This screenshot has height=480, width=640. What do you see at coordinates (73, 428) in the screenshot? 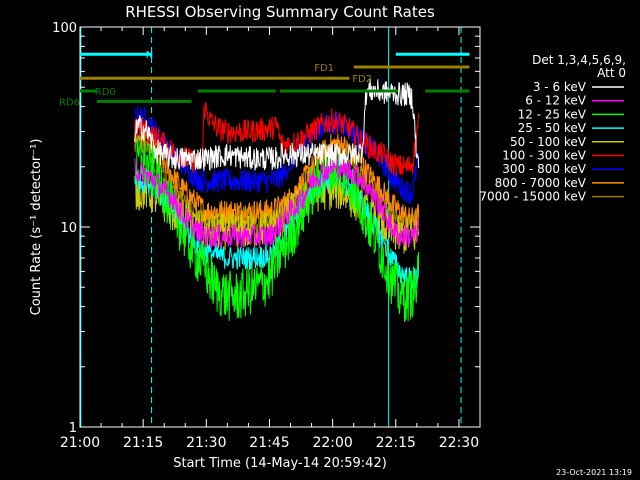
I see `y-tick-label: 1` at bounding box center [73, 428].